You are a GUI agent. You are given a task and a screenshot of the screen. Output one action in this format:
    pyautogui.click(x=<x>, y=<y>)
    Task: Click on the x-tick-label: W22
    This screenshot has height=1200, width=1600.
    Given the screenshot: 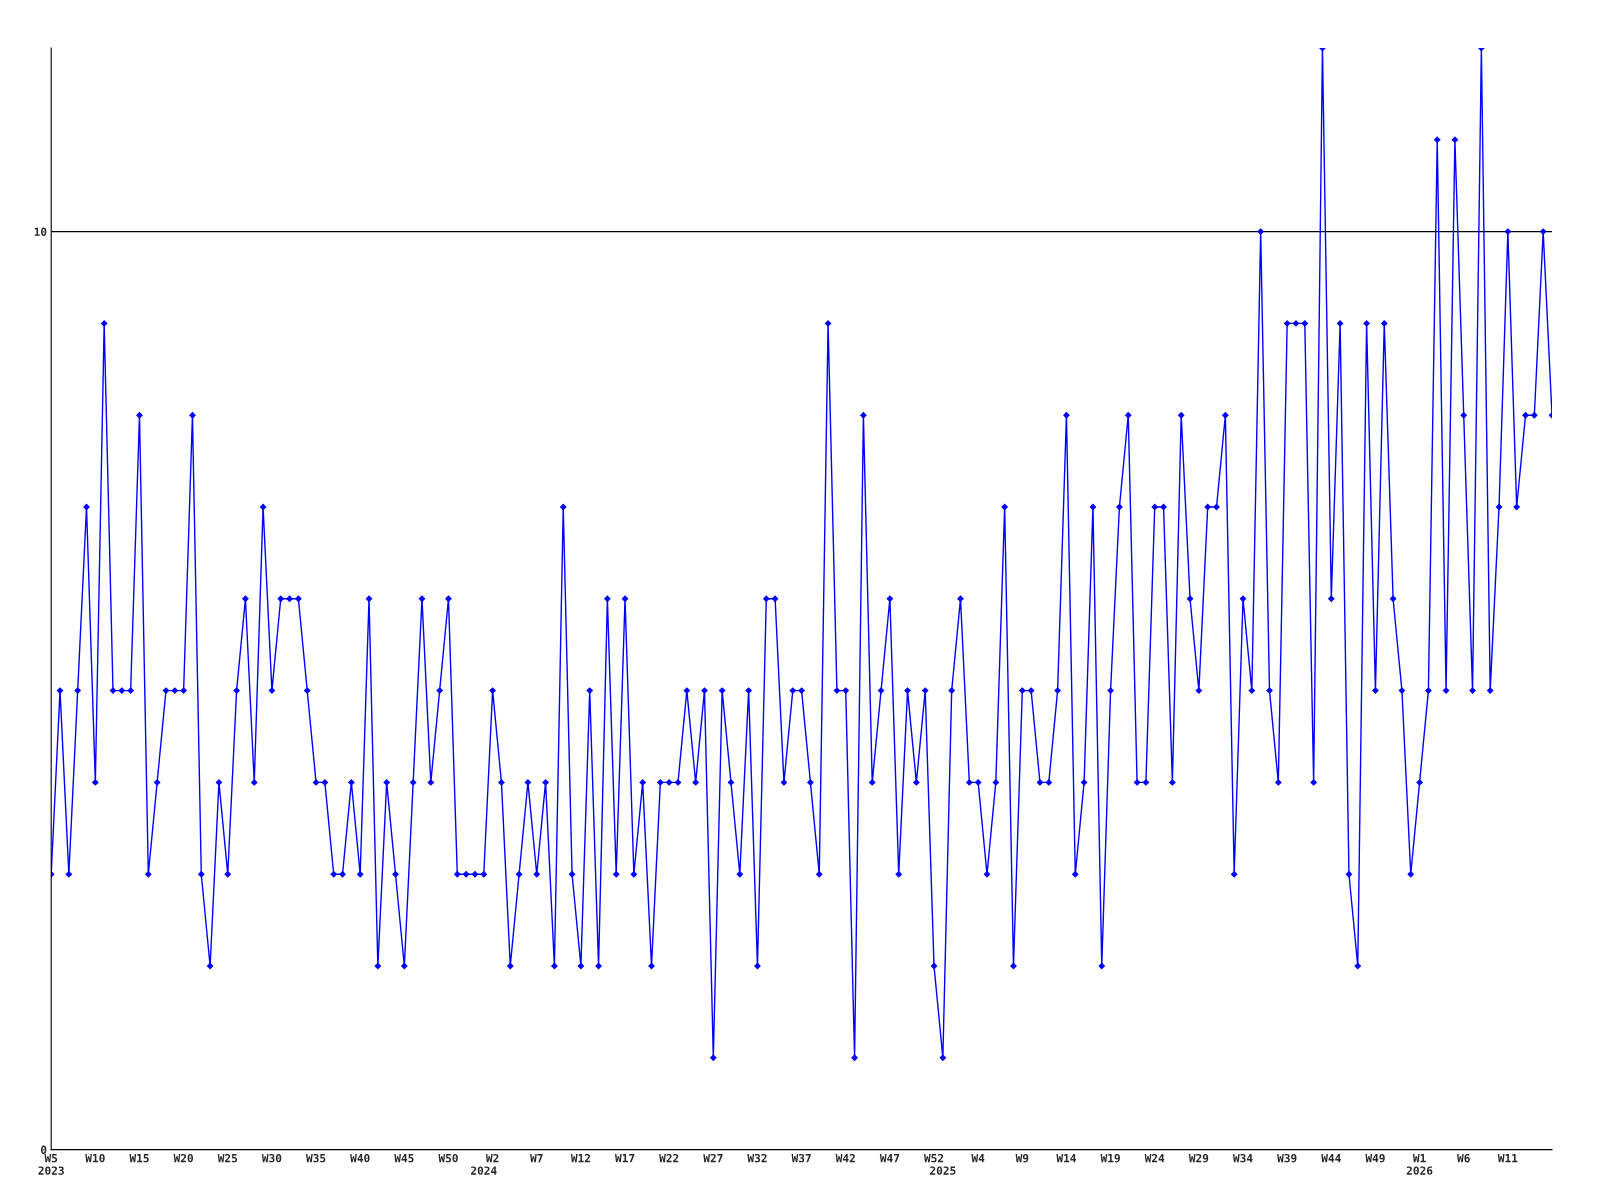 What is the action you would take?
    pyautogui.click(x=669, y=1158)
    